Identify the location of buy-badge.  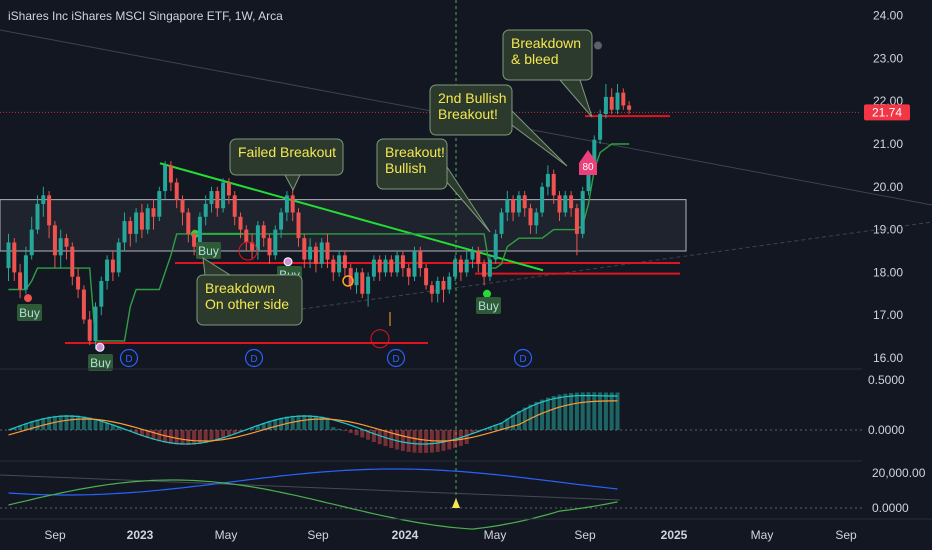
(208, 250).